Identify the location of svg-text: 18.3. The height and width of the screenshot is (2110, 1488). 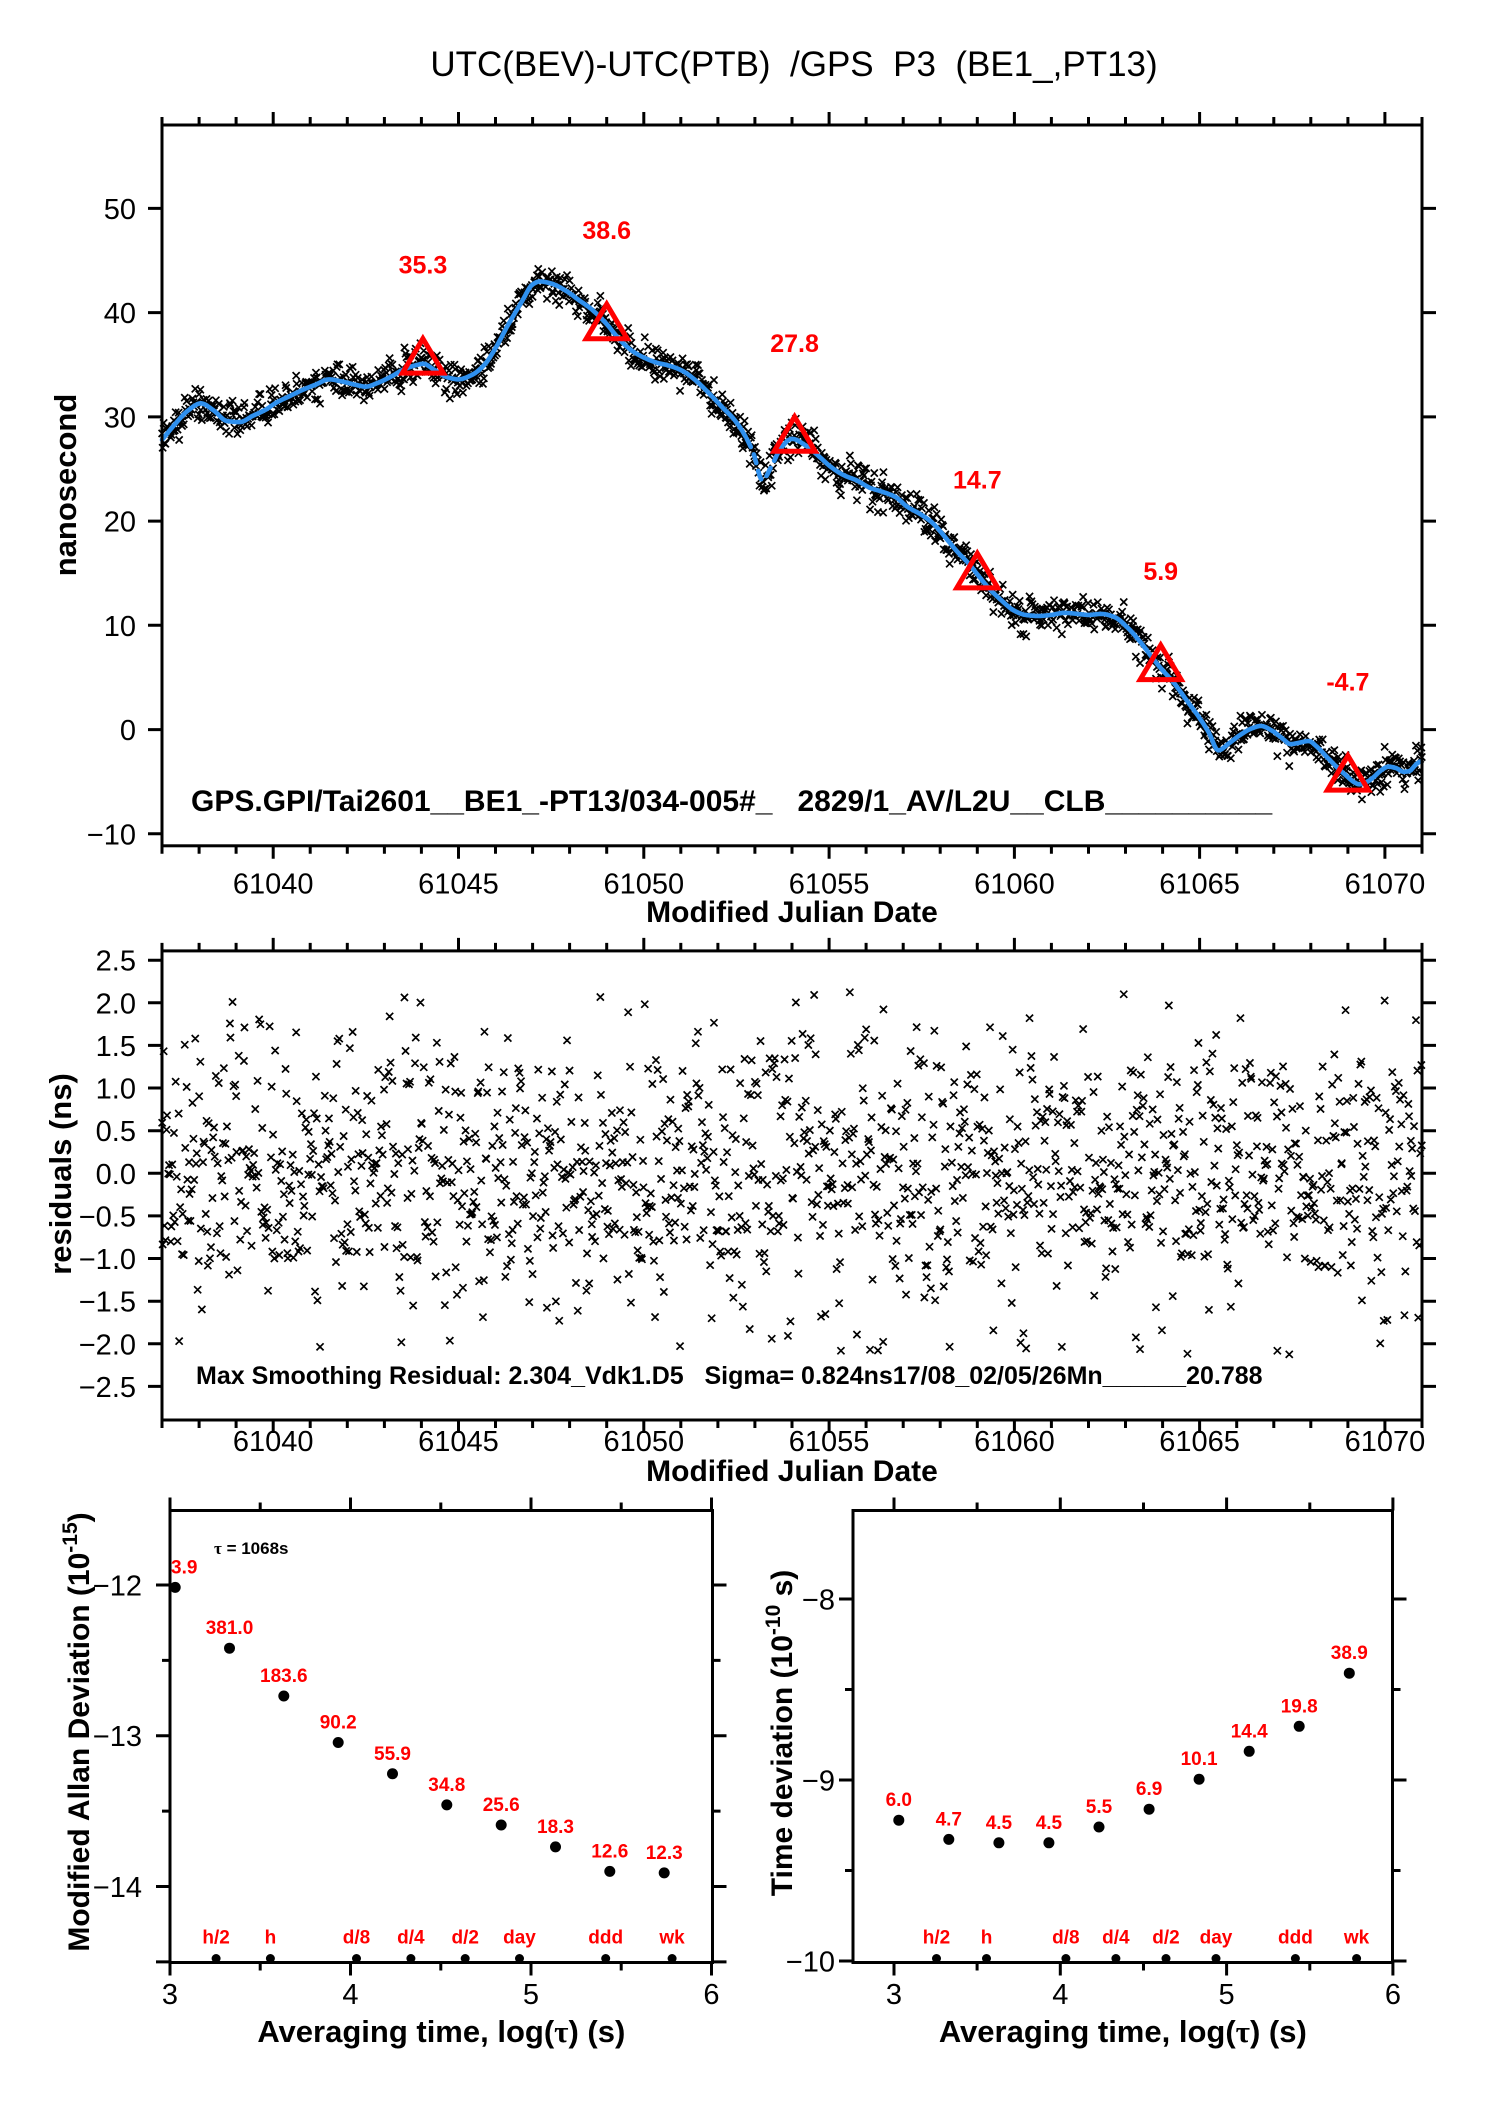
(555, 1827).